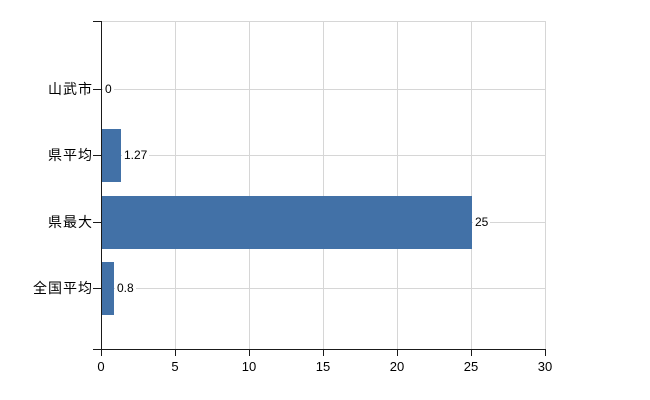  What do you see at coordinates (63, 288) in the screenshot?
I see `category-label-全国平均: 全国平均` at bounding box center [63, 288].